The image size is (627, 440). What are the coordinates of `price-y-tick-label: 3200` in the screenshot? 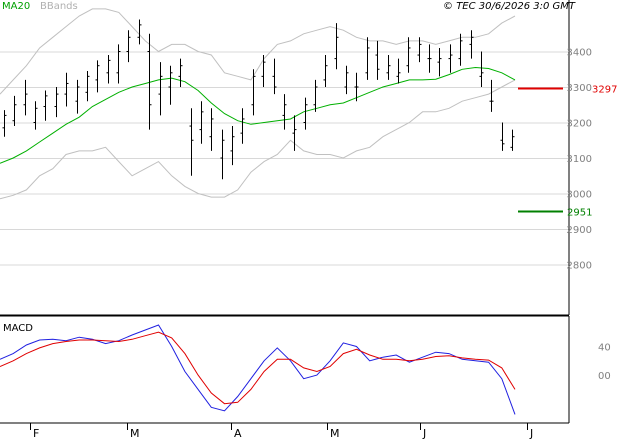 It's located at (579, 124).